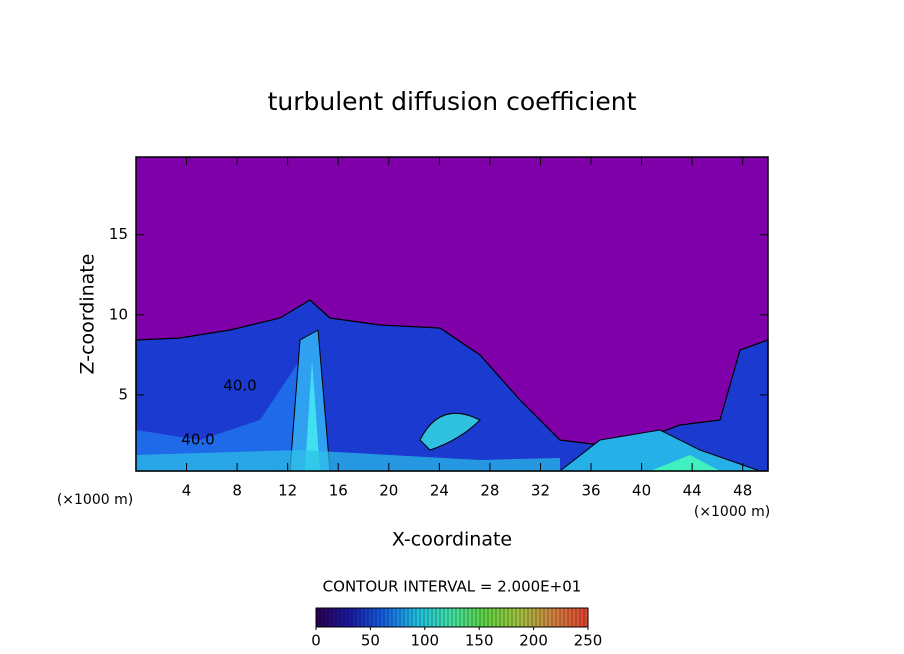  Describe the element at coordinates (641, 491) in the screenshot. I see `x-tick-label: 40` at that location.